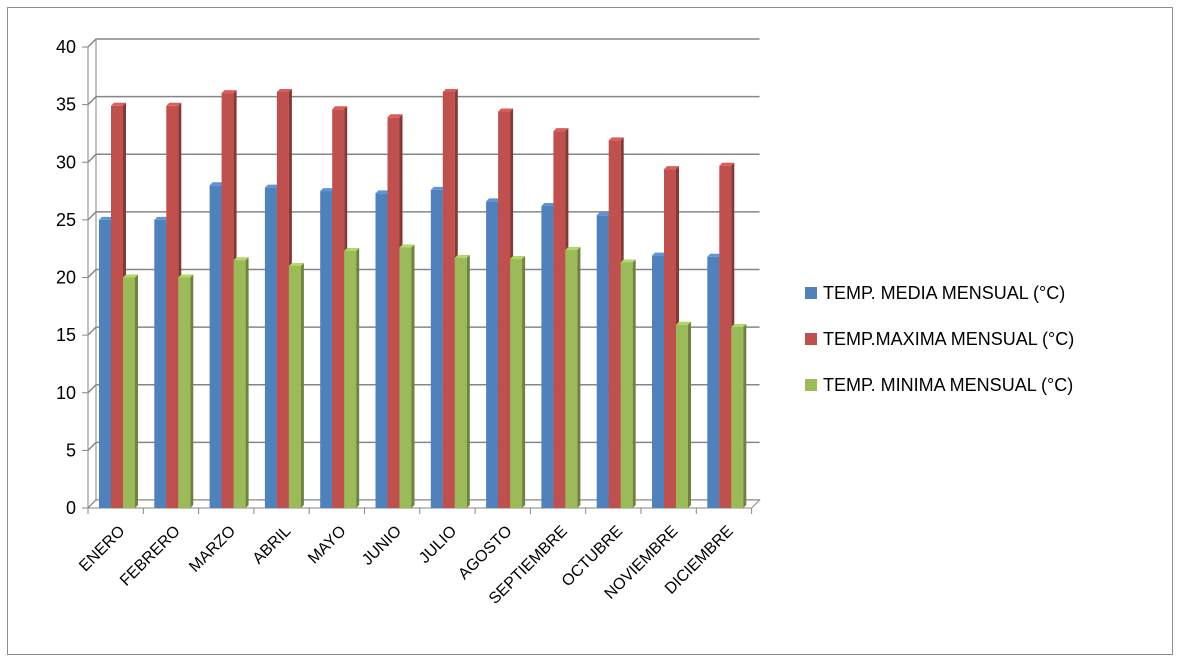 The width and height of the screenshot is (1180, 662). Describe the element at coordinates (66, 335) in the screenshot. I see `y-tick-label: 15` at that location.